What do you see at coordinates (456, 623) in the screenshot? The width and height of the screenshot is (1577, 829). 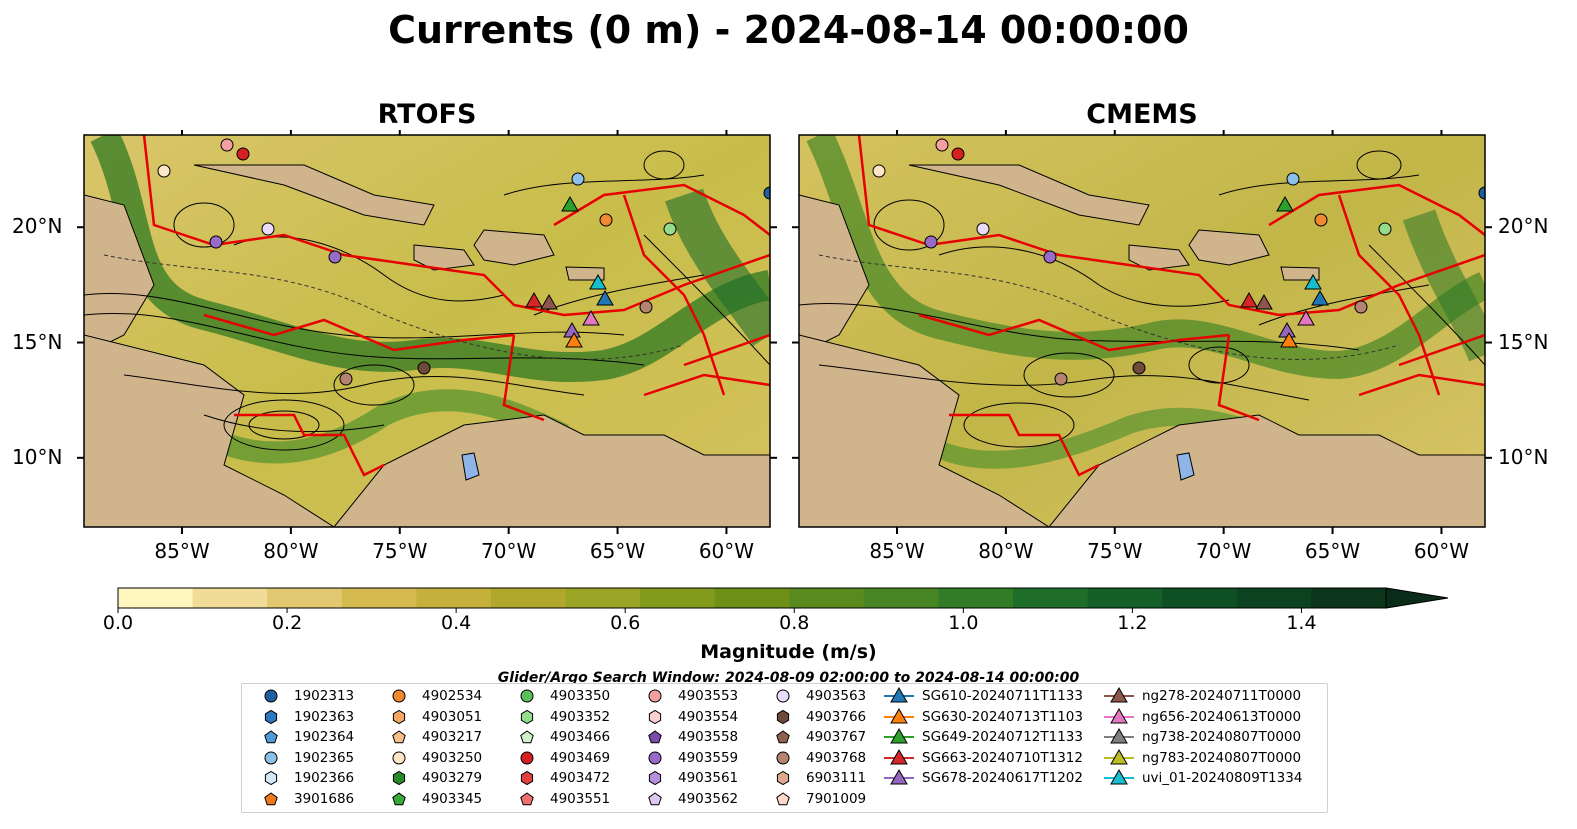 I see `colorbar-tick-label: 0.4` at bounding box center [456, 623].